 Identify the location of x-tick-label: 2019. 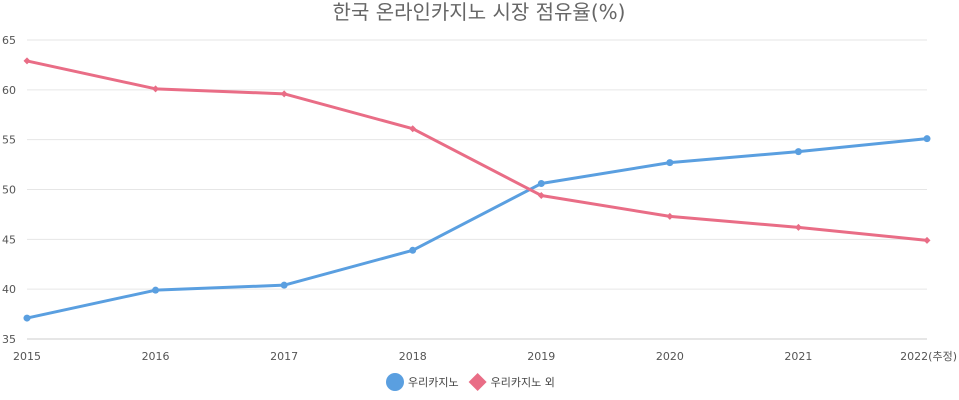
(541, 356).